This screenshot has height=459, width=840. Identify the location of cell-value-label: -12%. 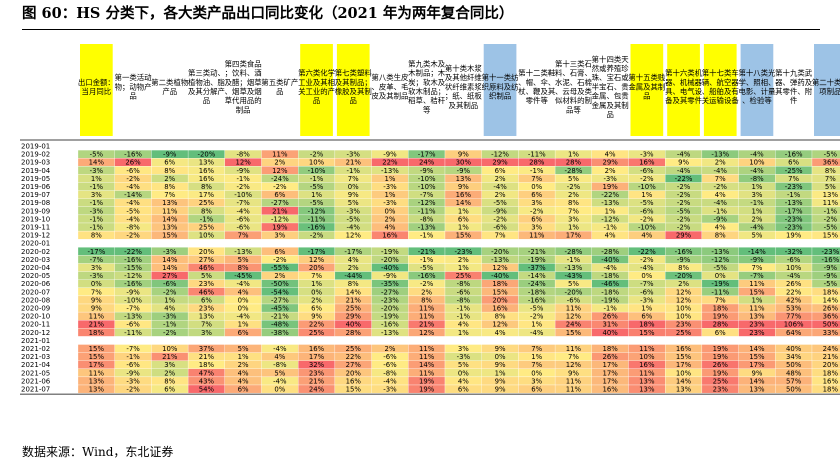
(500, 155).